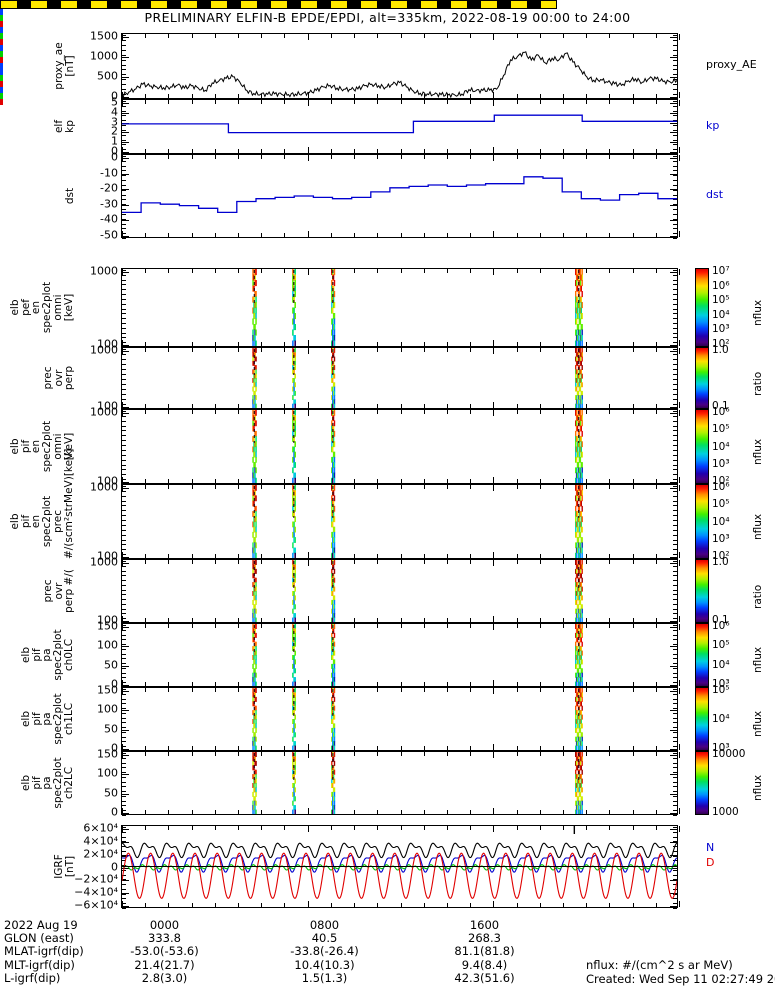 Image resolution: width=775 pixels, height=1000 pixels. Describe the element at coordinates (107, 344) in the screenshot. I see `ytick-elb_pef_en_omni-1: 100` at that location.